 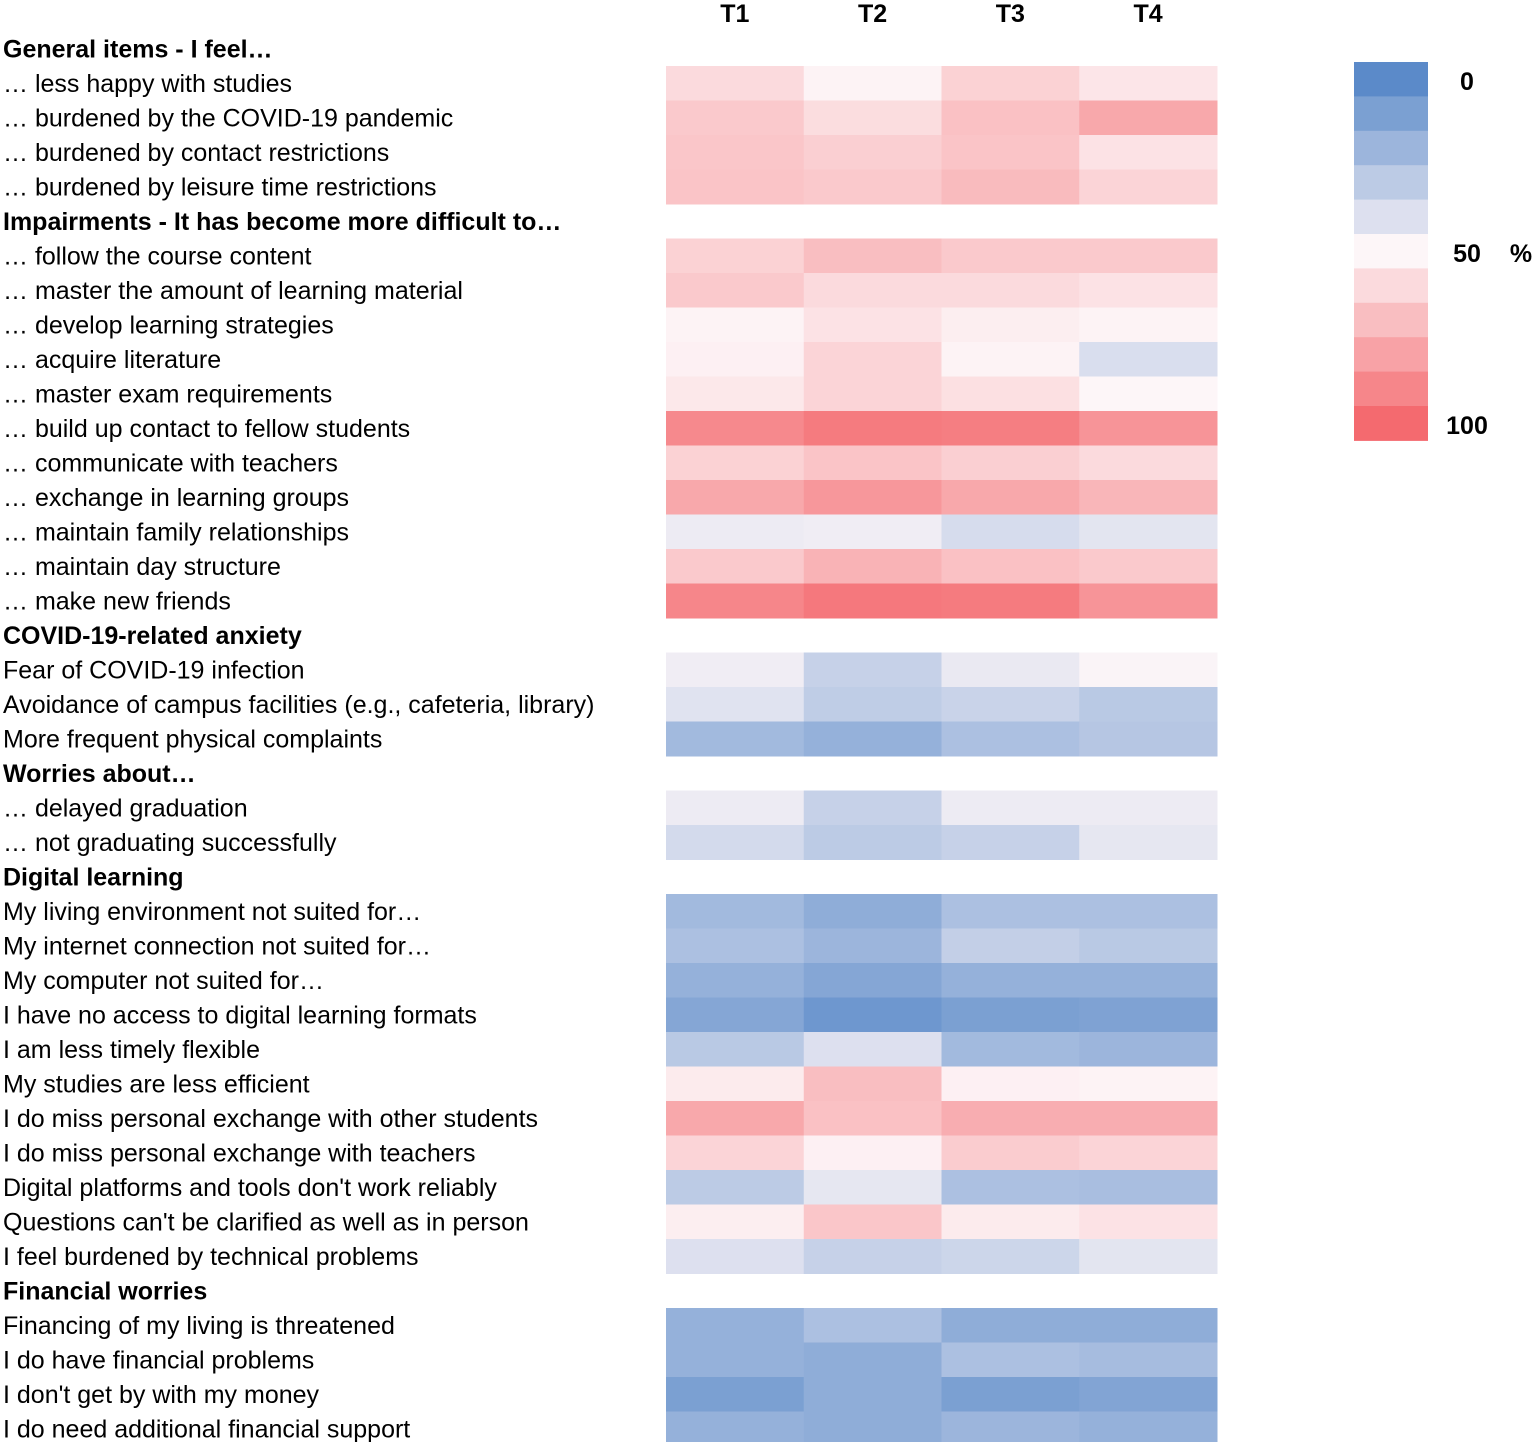 What do you see at coordinates (735, 1256) in the screenshot?
I see `heatmap-cell-i-feel-burdened-by-technical-problems-t1` at bounding box center [735, 1256].